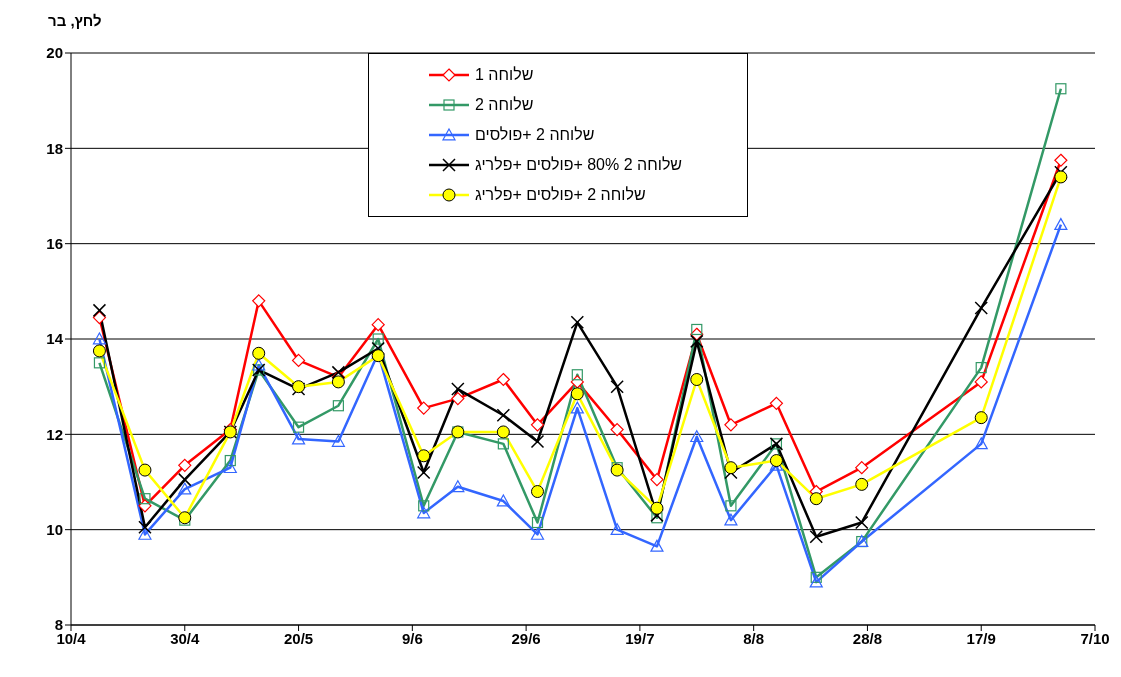 Image resolution: width=1121 pixels, height=677 pixels. I want to click on y-axis-title: לחץ, בר, so click(75, 20).